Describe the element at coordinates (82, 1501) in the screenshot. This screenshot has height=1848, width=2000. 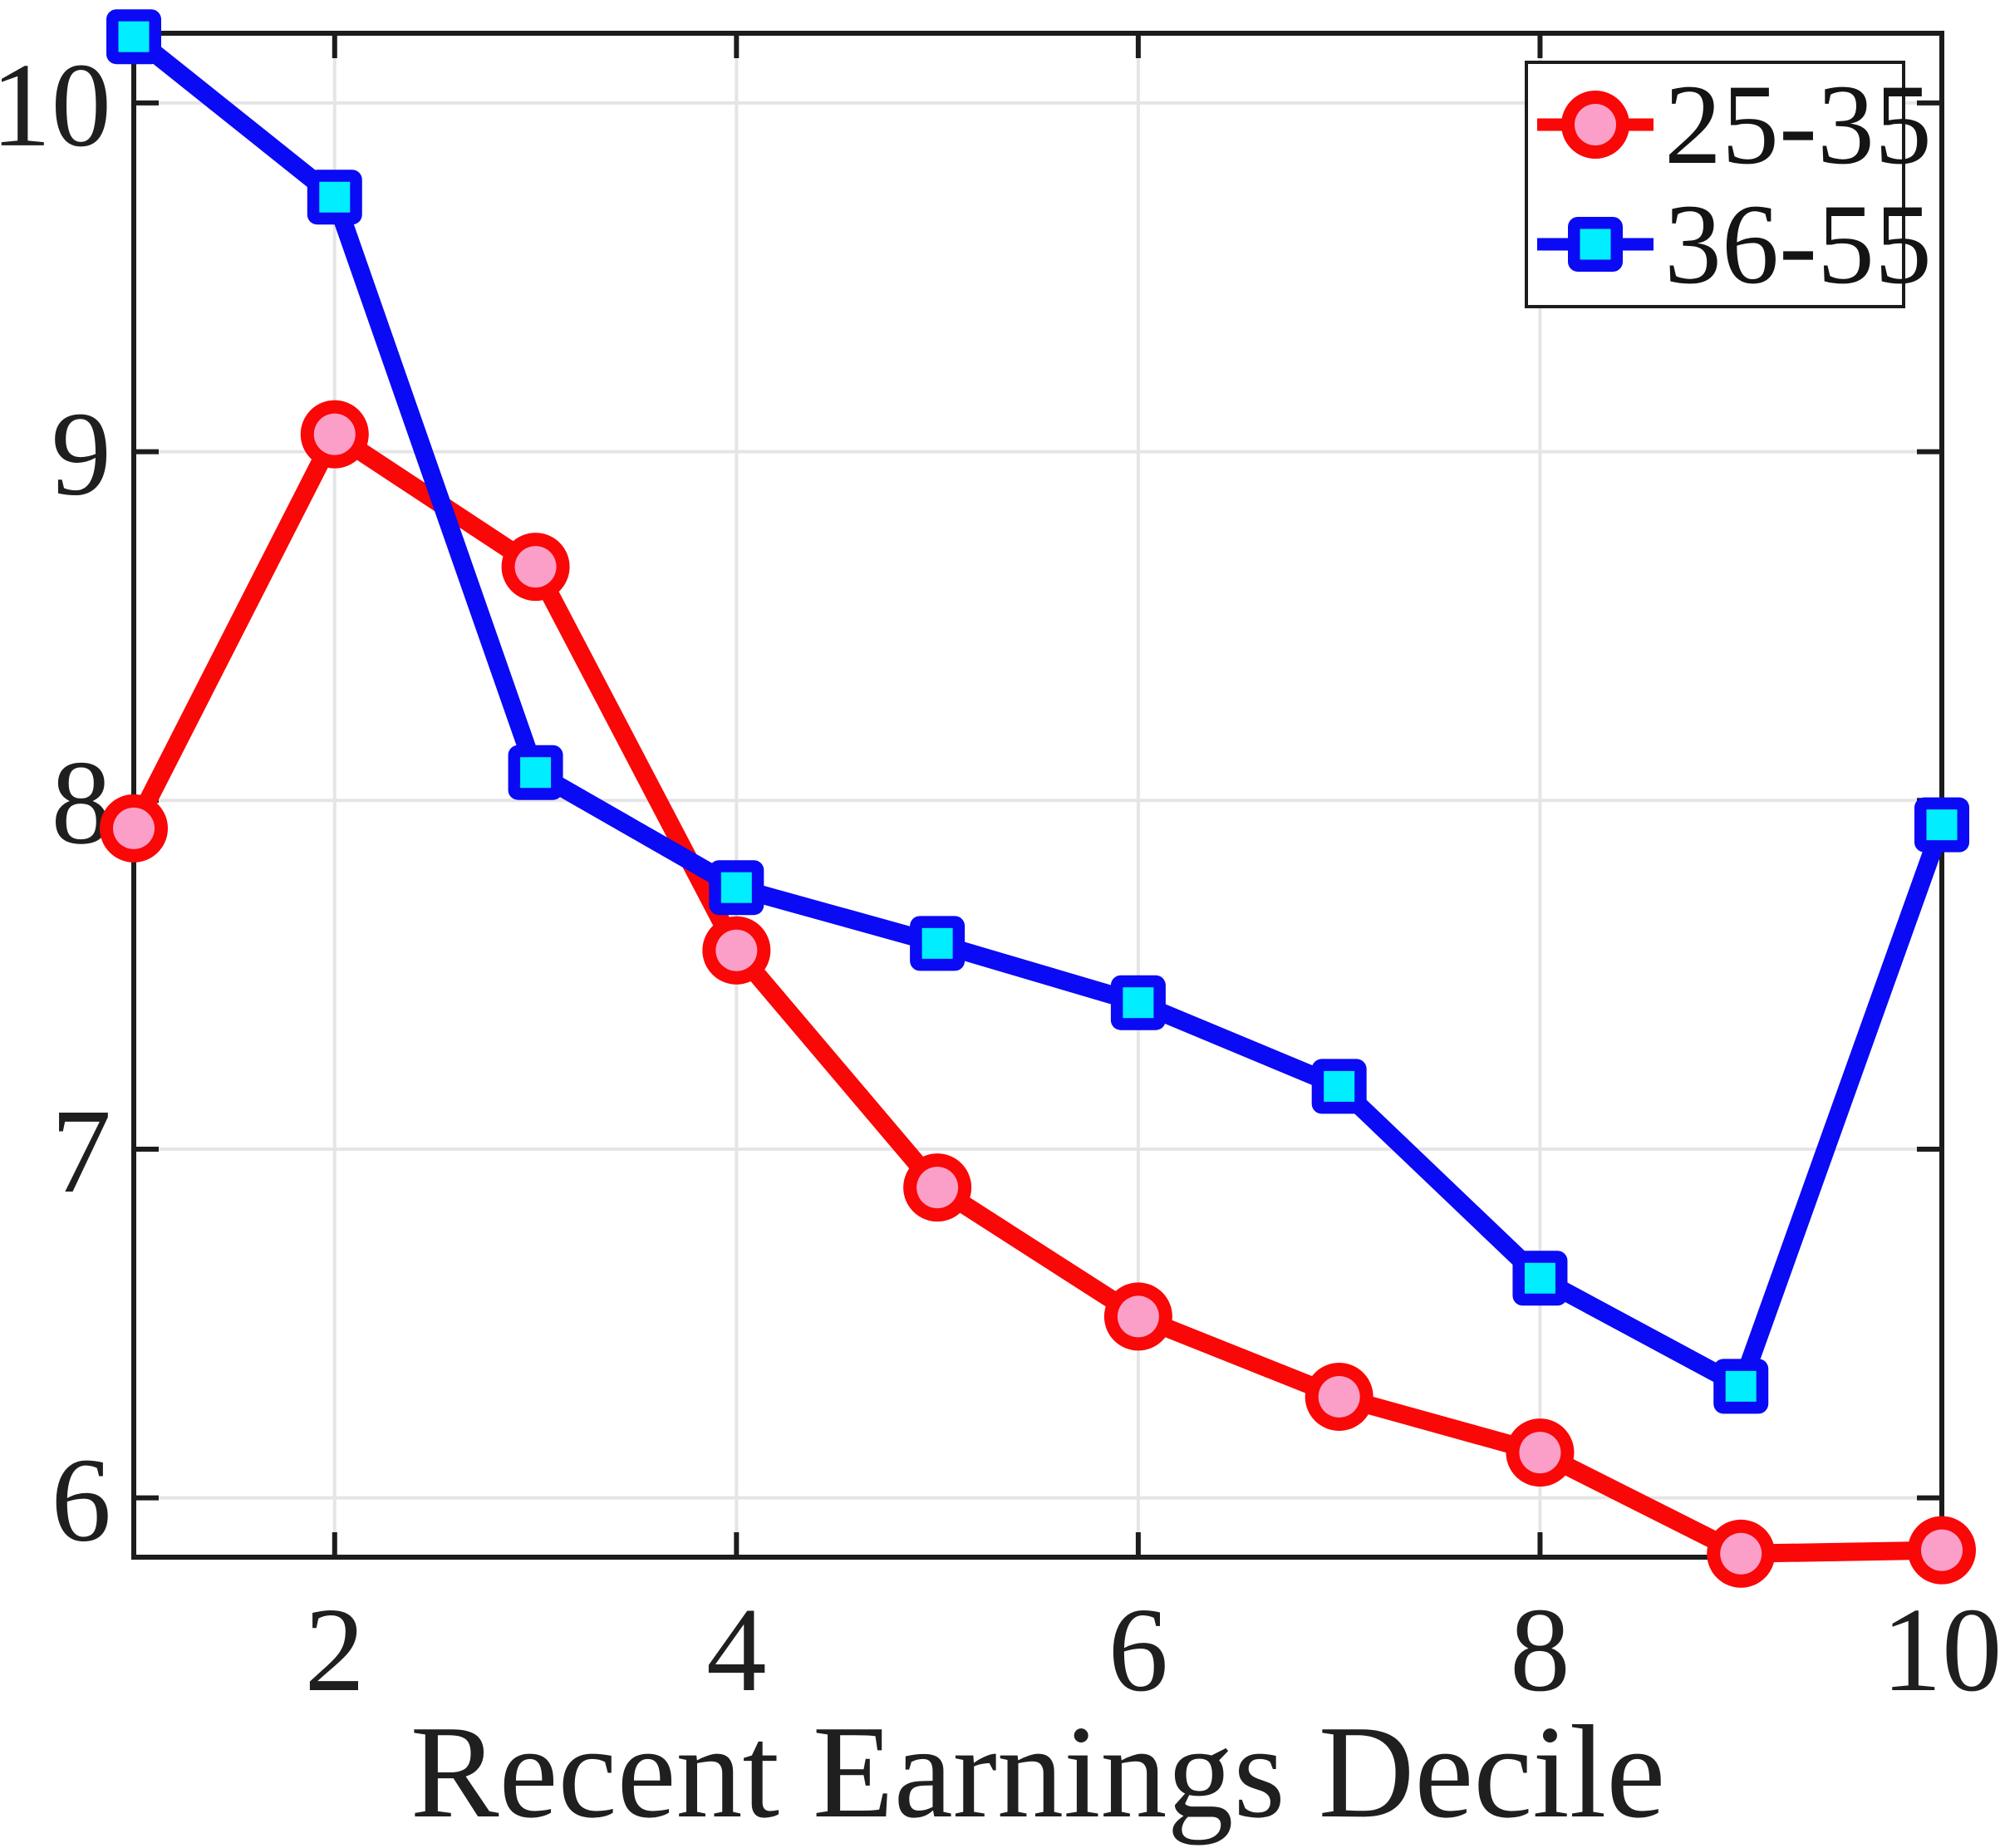
I see `y-tick-label: 6` at that location.